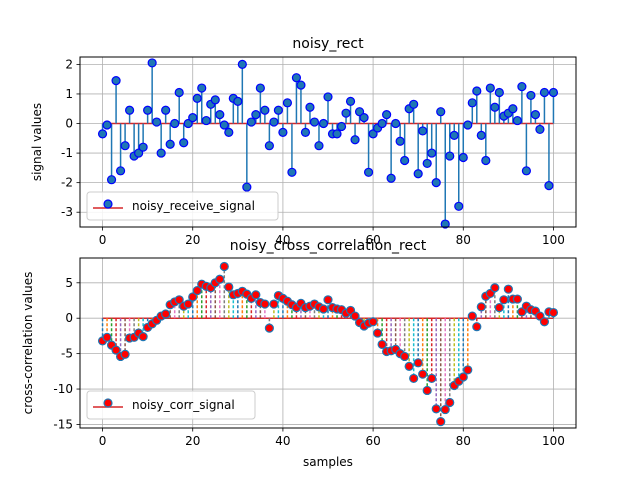 This screenshot has height=478, width=640. What do you see at coordinates (282, 441) in the screenshot?
I see `correlation-x-tick-label: 40` at bounding box center [282, 441].